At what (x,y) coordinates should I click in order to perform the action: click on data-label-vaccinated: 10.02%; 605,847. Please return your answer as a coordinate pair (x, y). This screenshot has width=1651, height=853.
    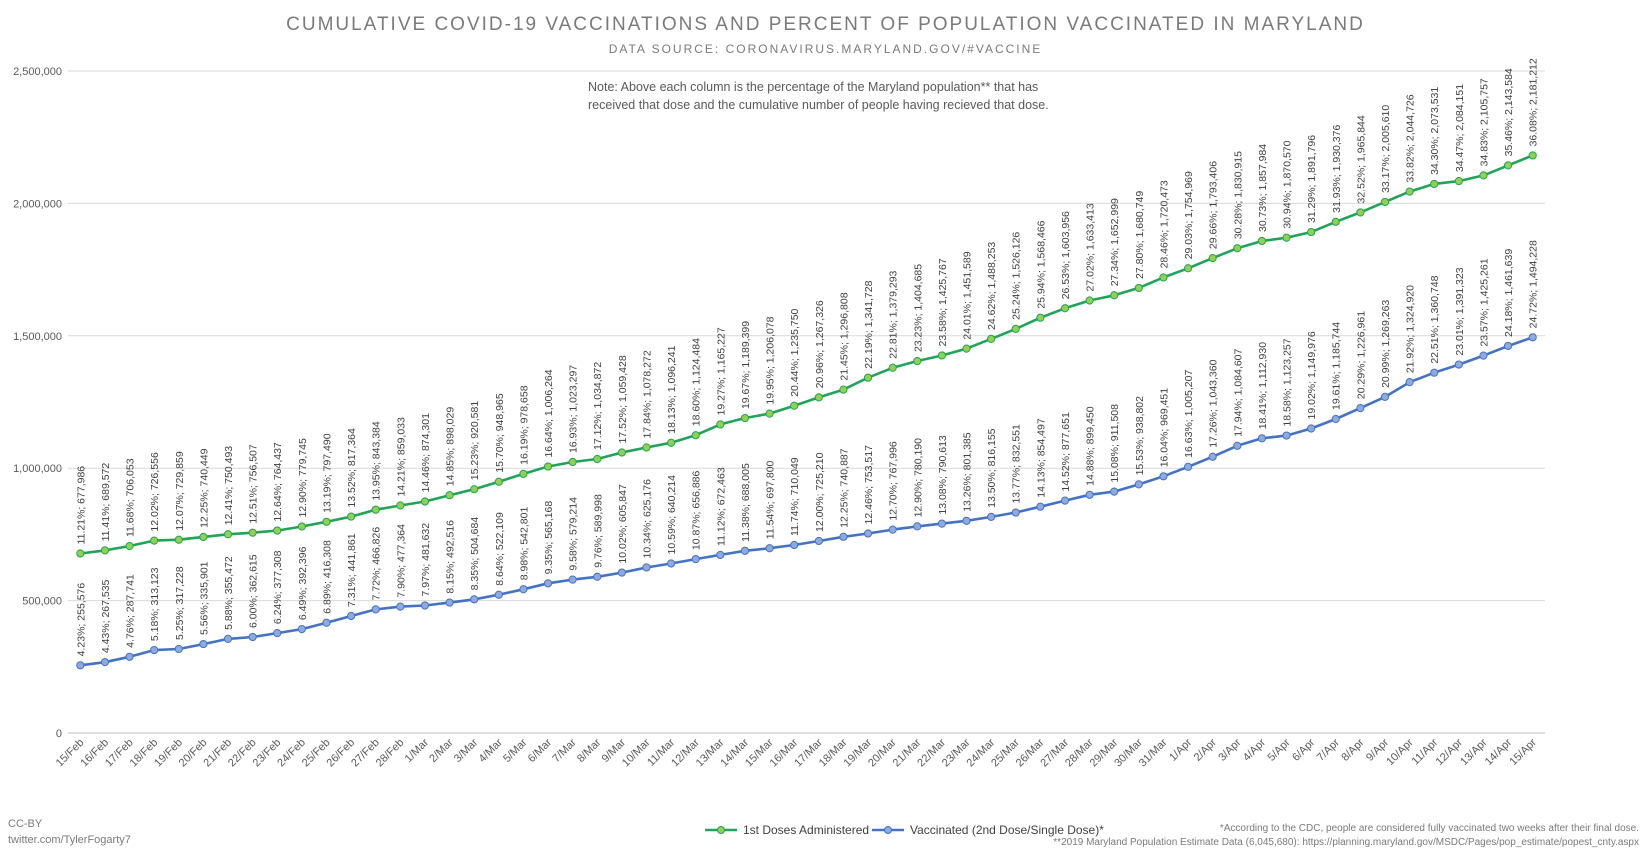
    Looking at the image, I should click on (623, 524).